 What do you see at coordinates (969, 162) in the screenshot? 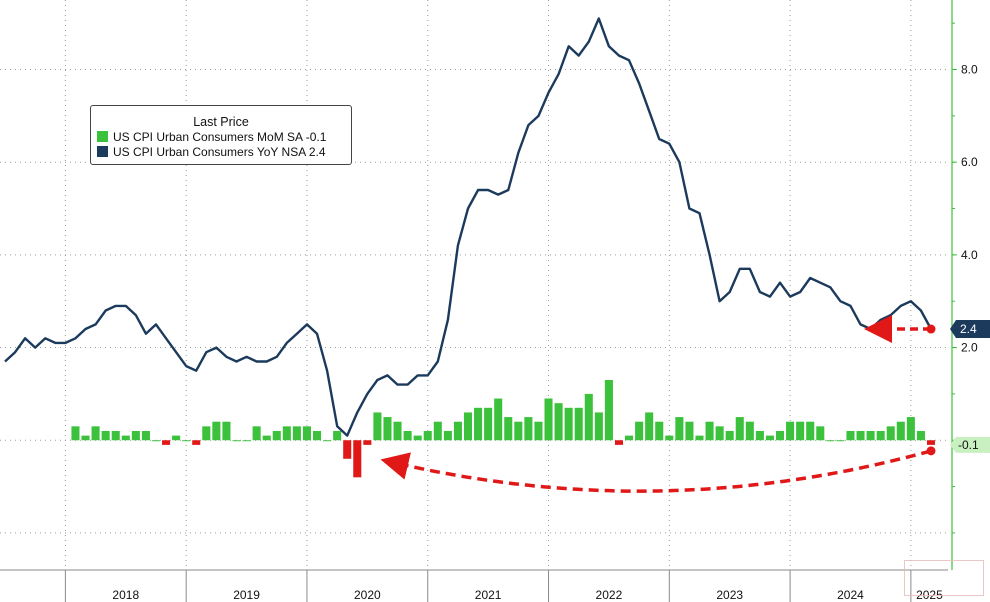
I see `y-tick-label: 6.0` at bounding box center [969, 162].